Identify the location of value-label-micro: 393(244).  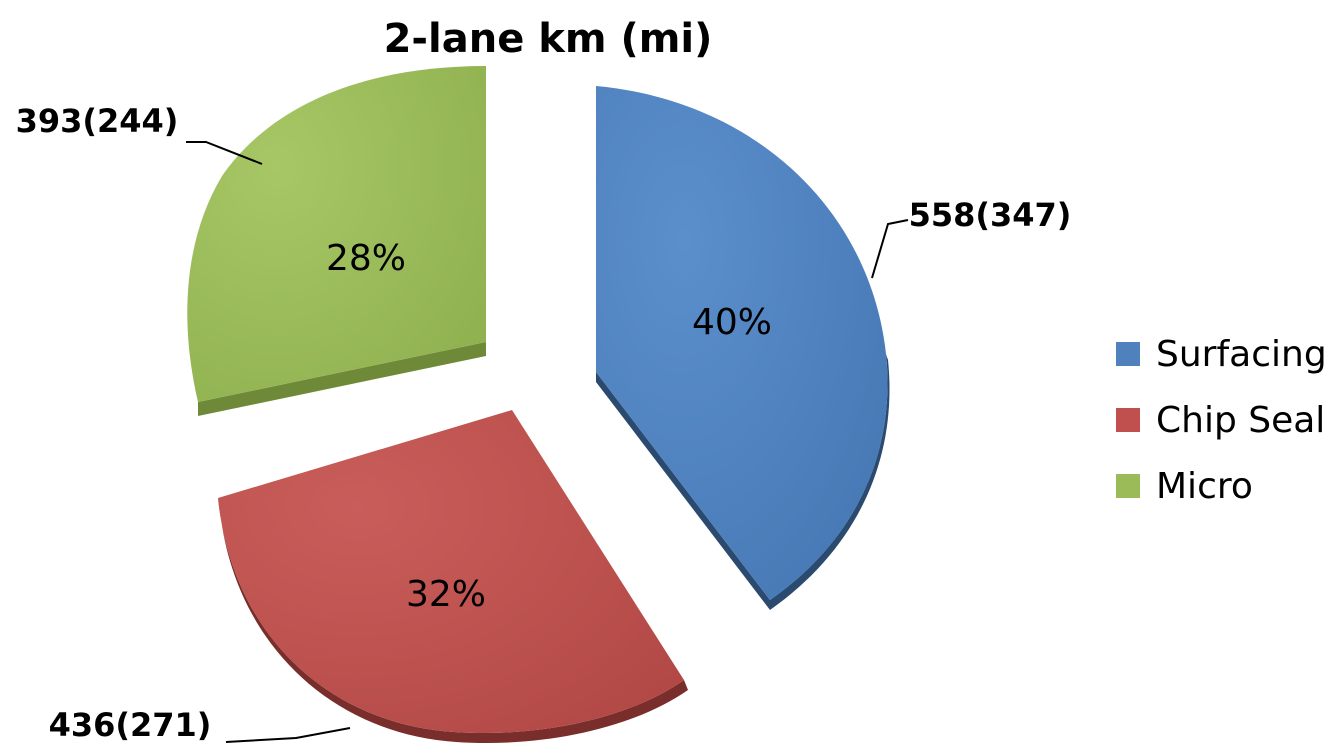
(97, 121).